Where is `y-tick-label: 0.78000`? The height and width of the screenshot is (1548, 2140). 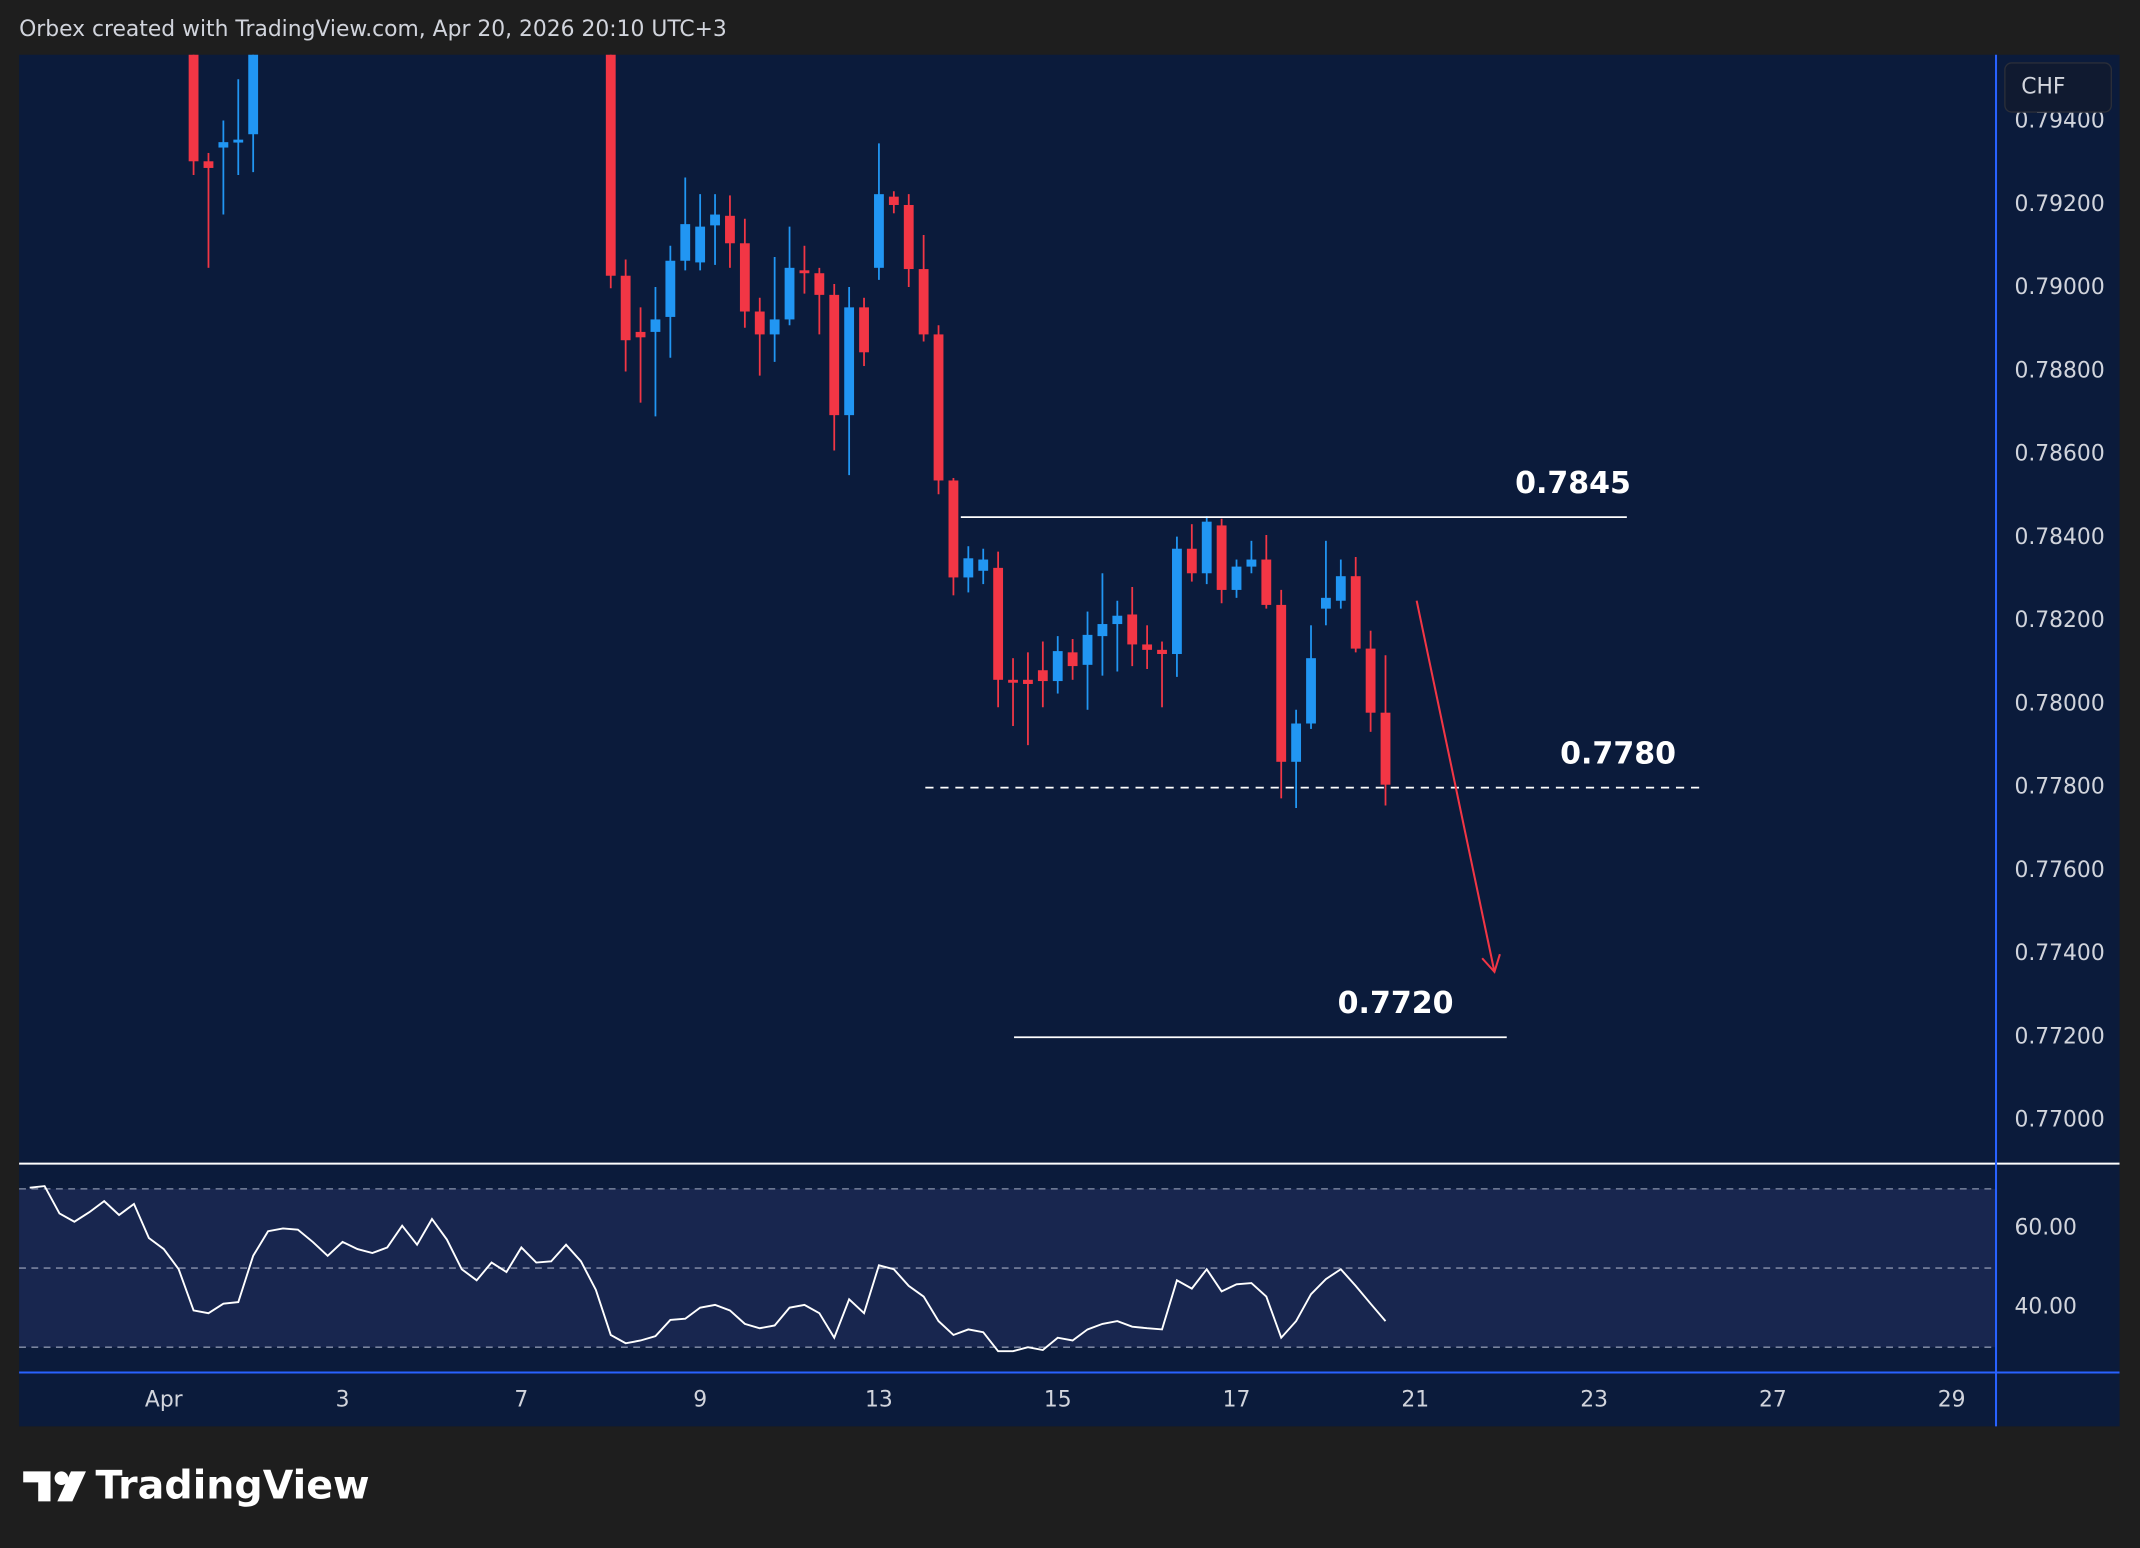
y-tick-label: 0.78000 is located at coordinates (2059, 703).